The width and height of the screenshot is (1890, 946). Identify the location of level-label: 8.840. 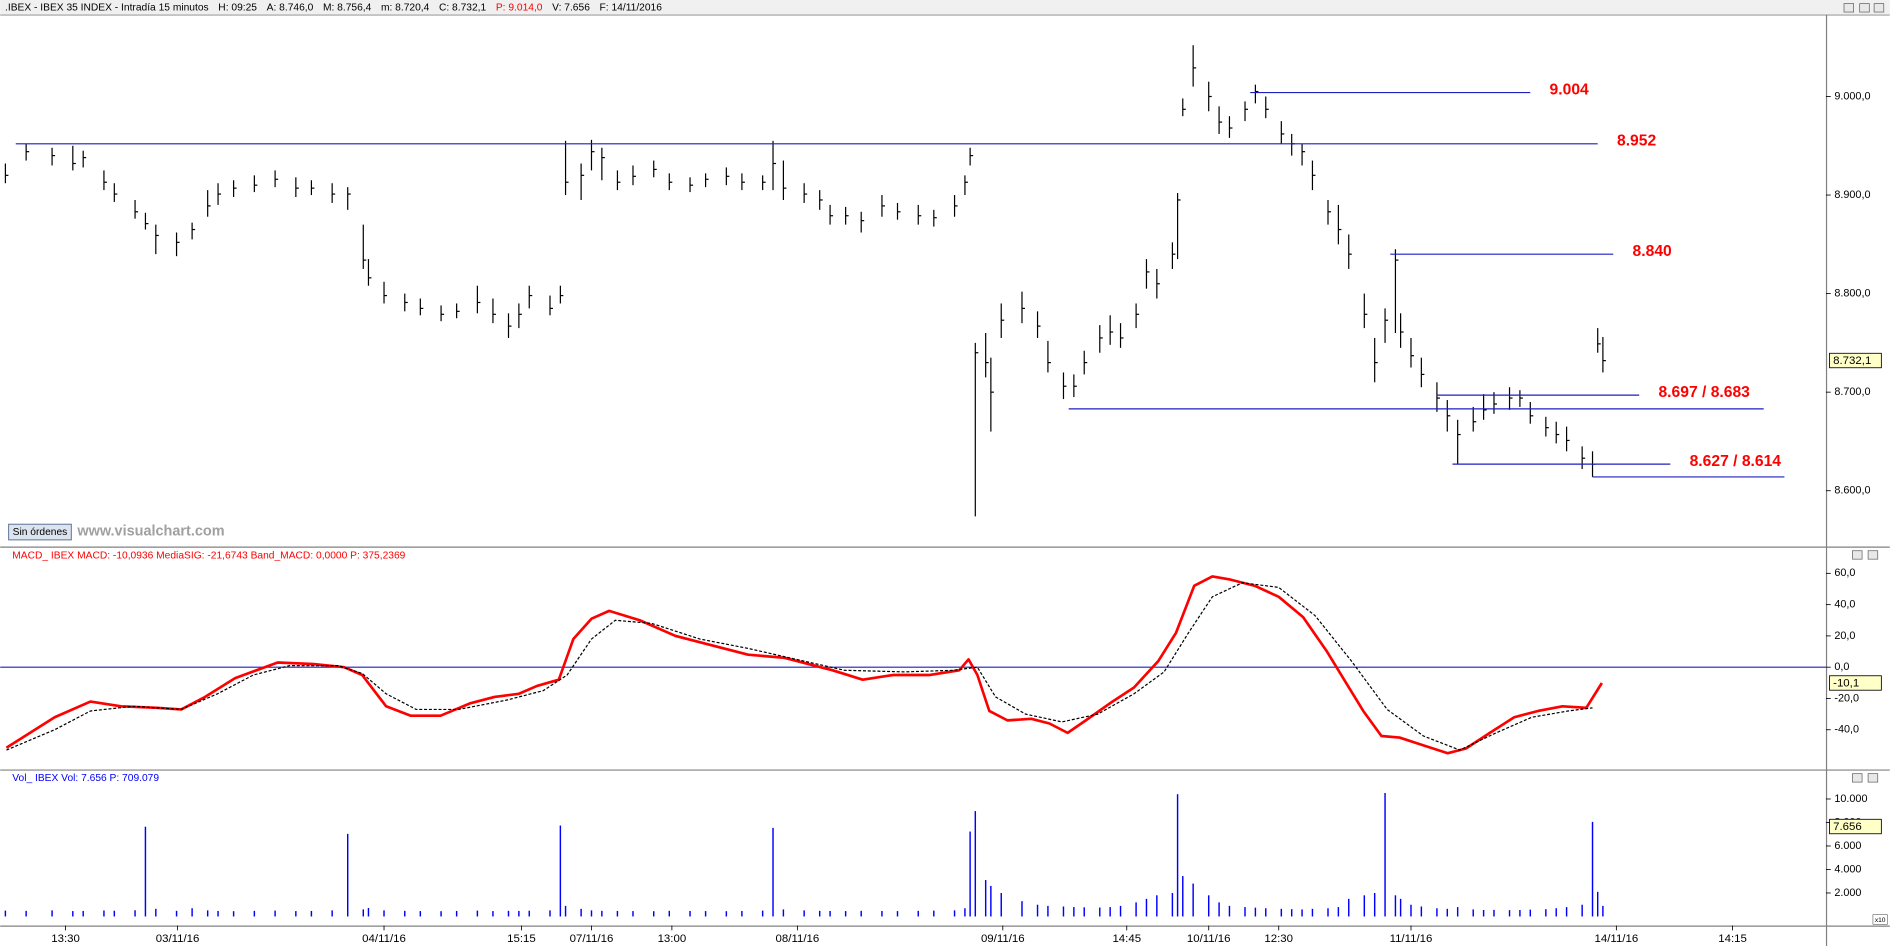
(1652, 251).